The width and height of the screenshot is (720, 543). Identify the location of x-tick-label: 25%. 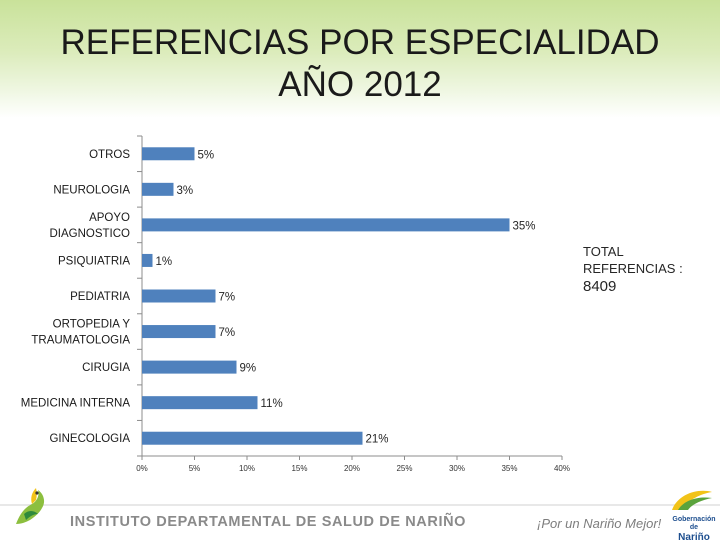
(404, 468).